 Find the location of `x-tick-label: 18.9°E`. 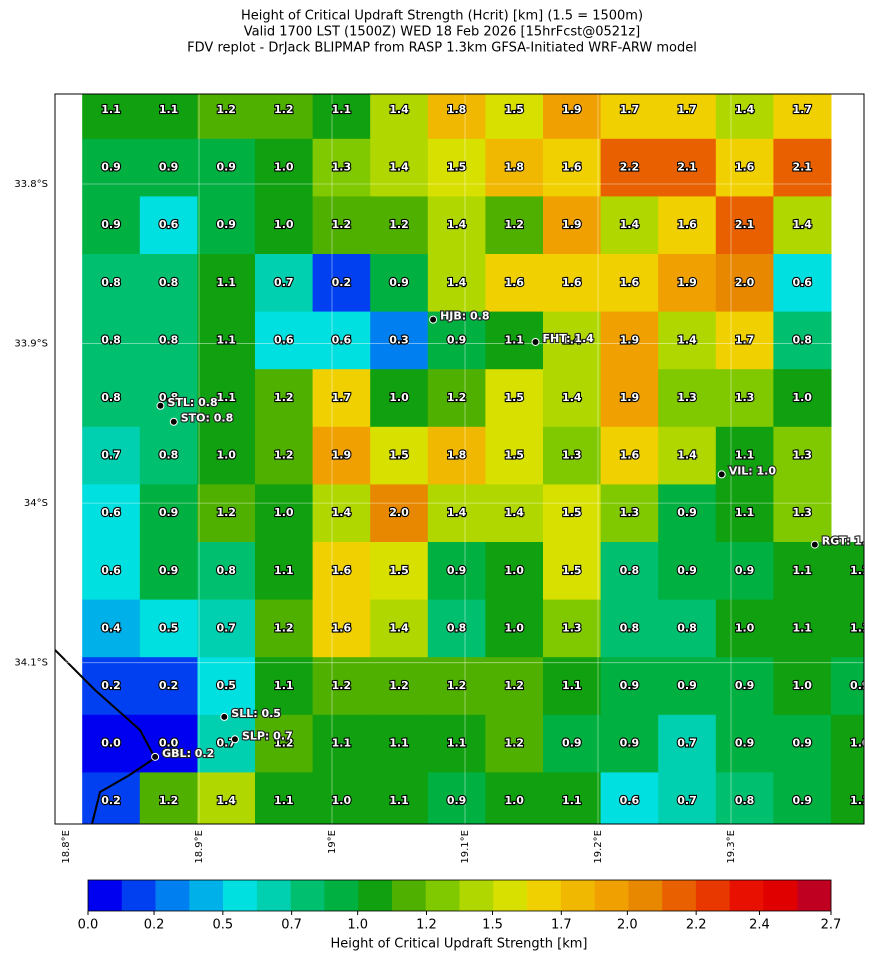

x-tick-label: 18.9°E is located at coordinates (199, 847).